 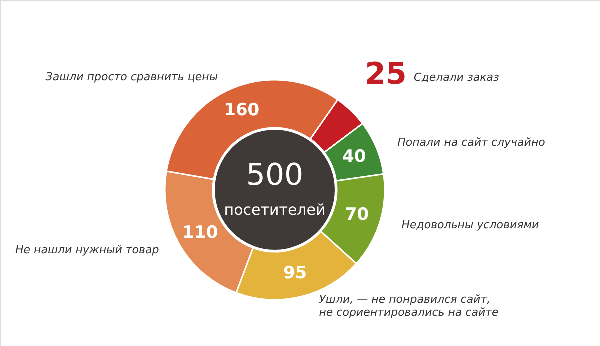 I want to click on text: 500, so click(x=275, y=175).